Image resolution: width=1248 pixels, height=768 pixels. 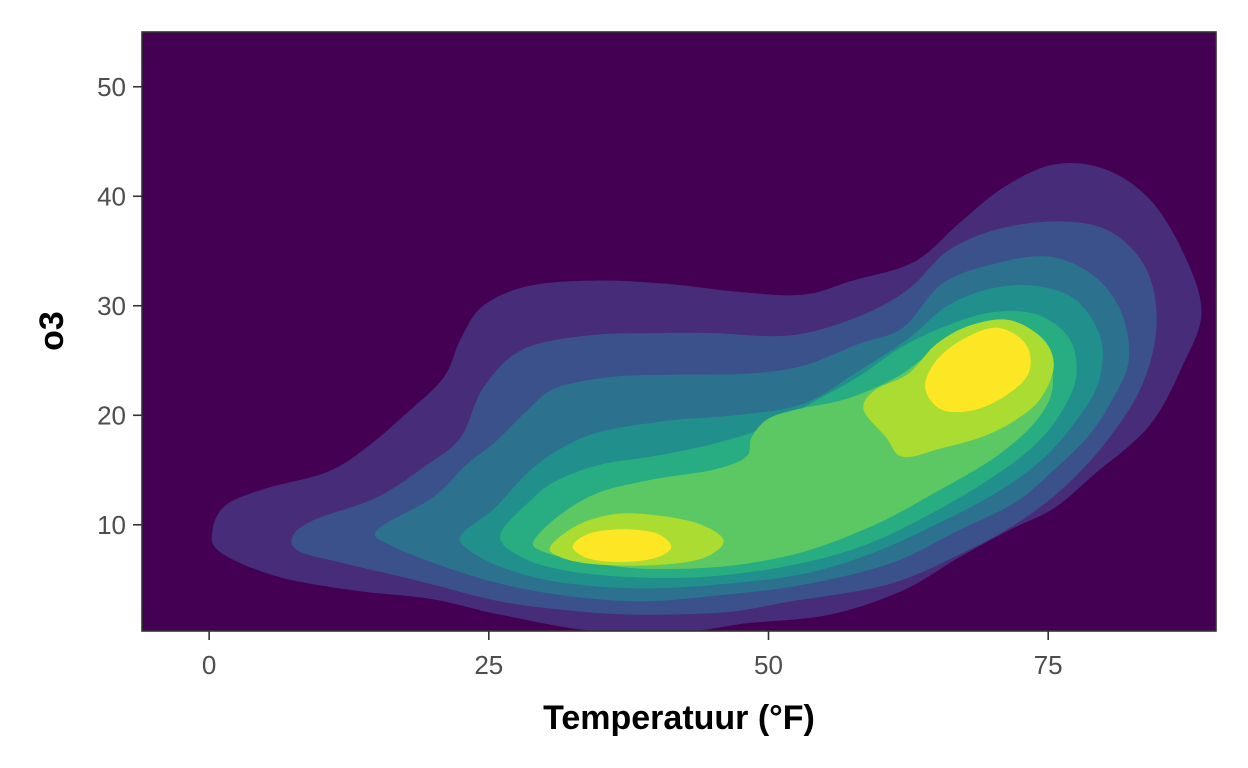 What do you see at coordinates (52, 331) in the screenshot?
I see `y-axis-title: o3` at bounding box center [52, 331].